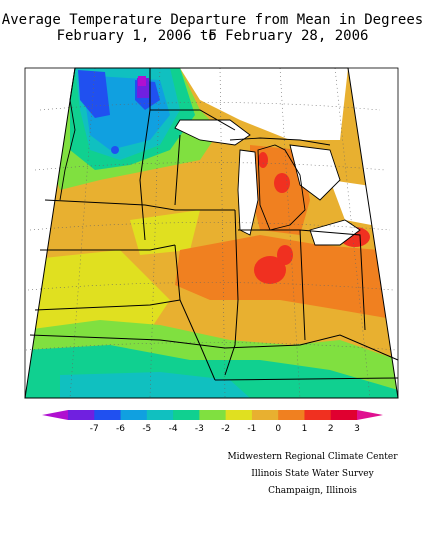 The height and width of the screenshot is (550, 425). Describe the element at coordinates (212, 36) in the screenshot. I see `map-subtitle: February 1, 2006 to February 28, 2006` at that location.